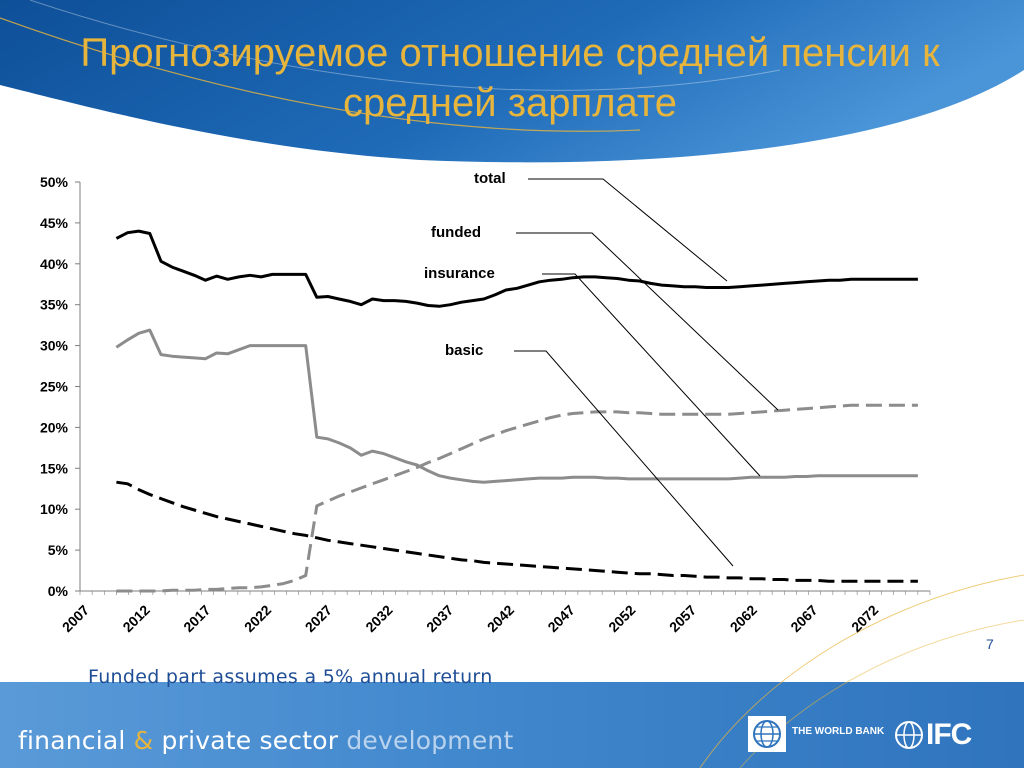 The image size is (1024, 768). I want to click on y-tick-label: 15%, so click(54, 468).